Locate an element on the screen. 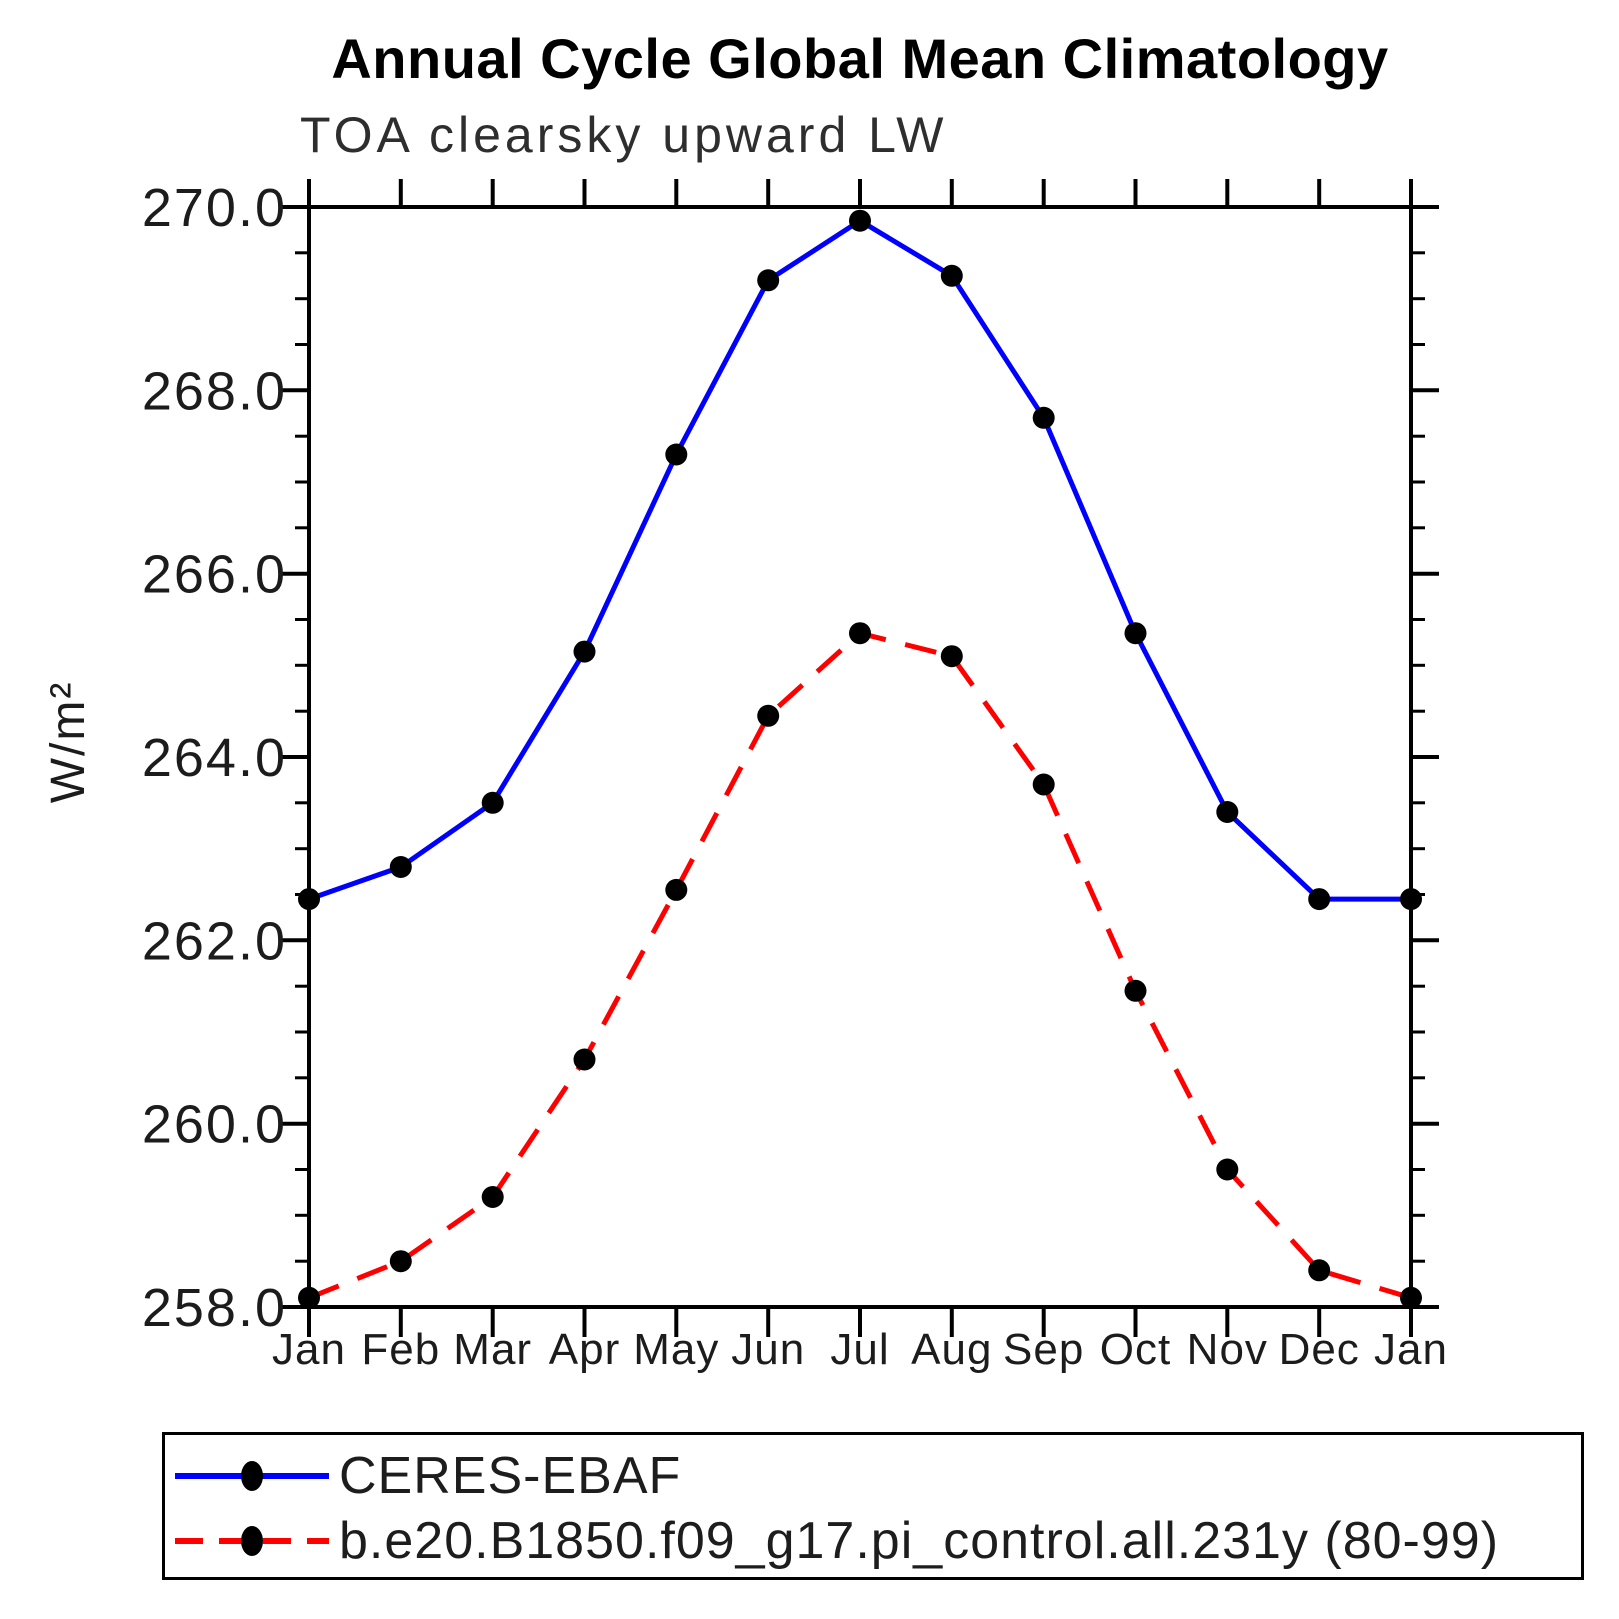 This screenshot has width=1619, height=1619. y-tick-label: 264.0 is located at coordinates (214, 758).